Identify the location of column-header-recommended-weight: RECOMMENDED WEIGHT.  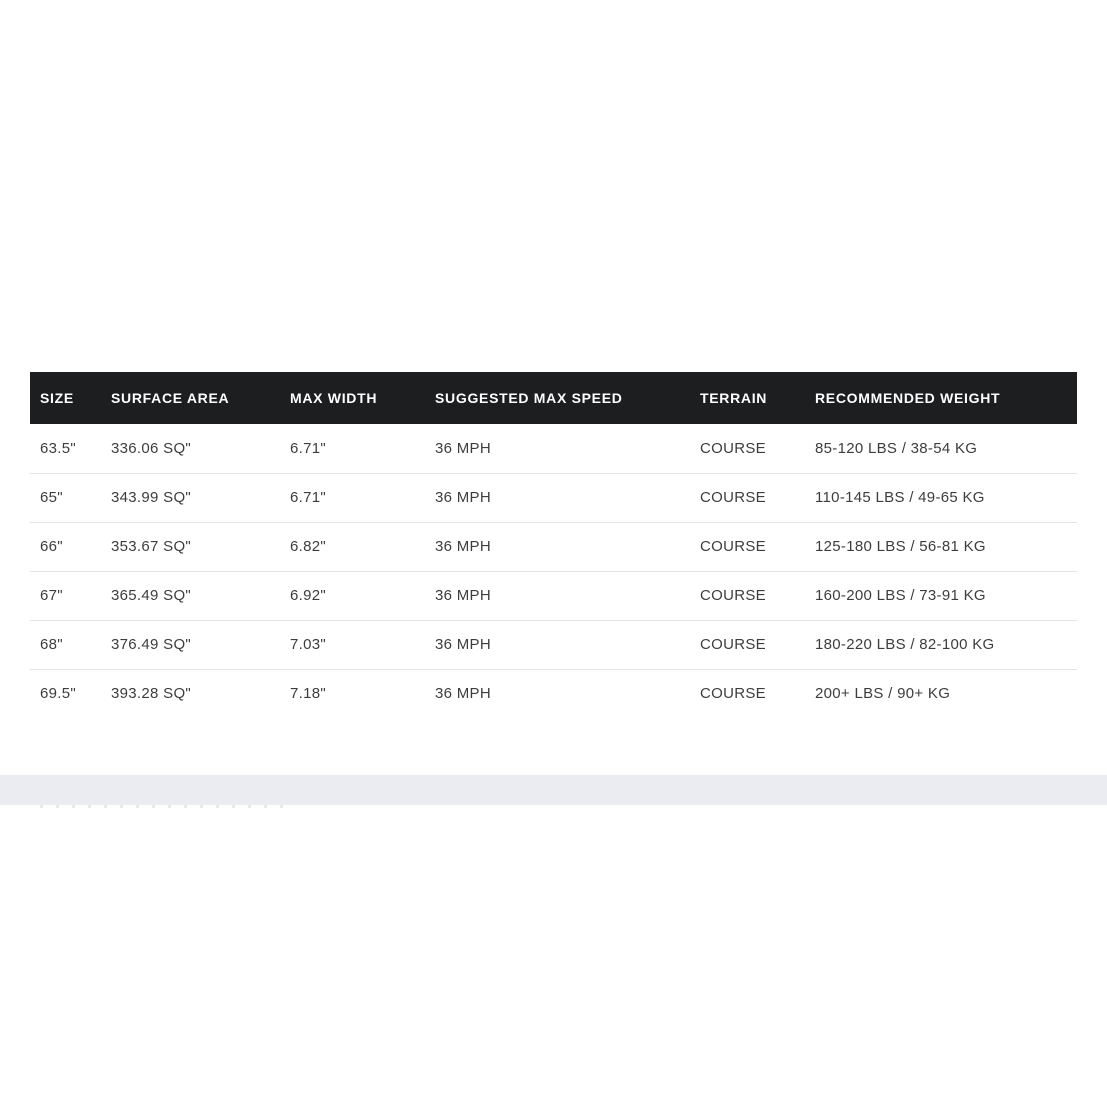
(941, 398).